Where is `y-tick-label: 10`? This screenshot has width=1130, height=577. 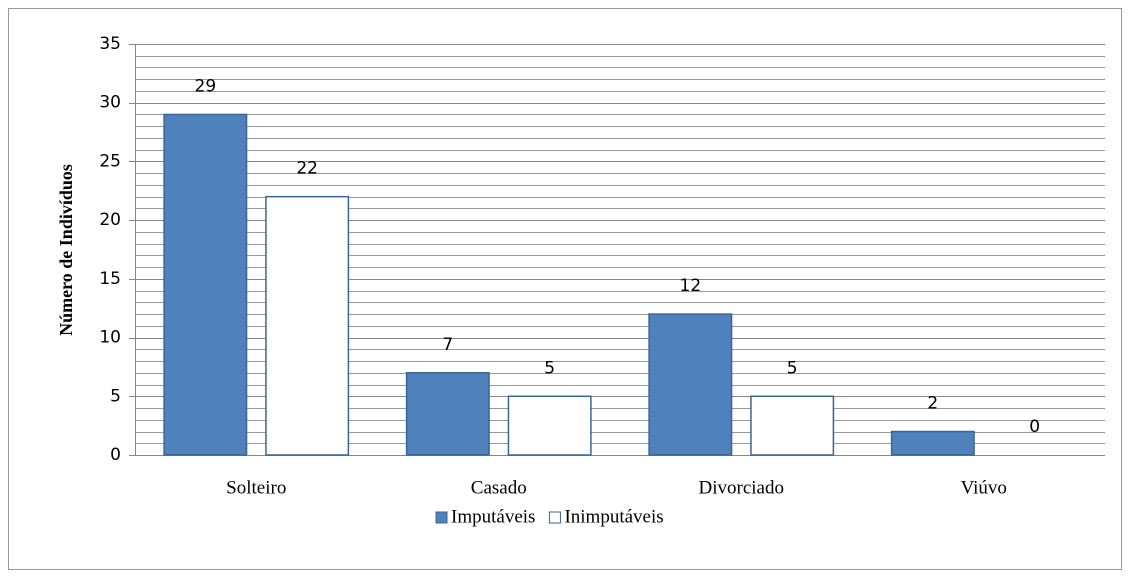 y-tick-label: 10 is located at coordinates (110, 338).